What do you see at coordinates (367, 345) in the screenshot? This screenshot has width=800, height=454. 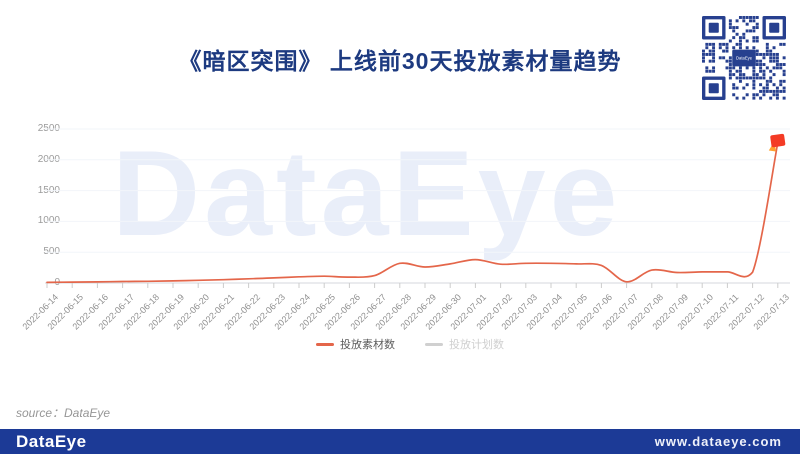 I see `legend-label: 投放素材数` at bounding box center [367, 345].